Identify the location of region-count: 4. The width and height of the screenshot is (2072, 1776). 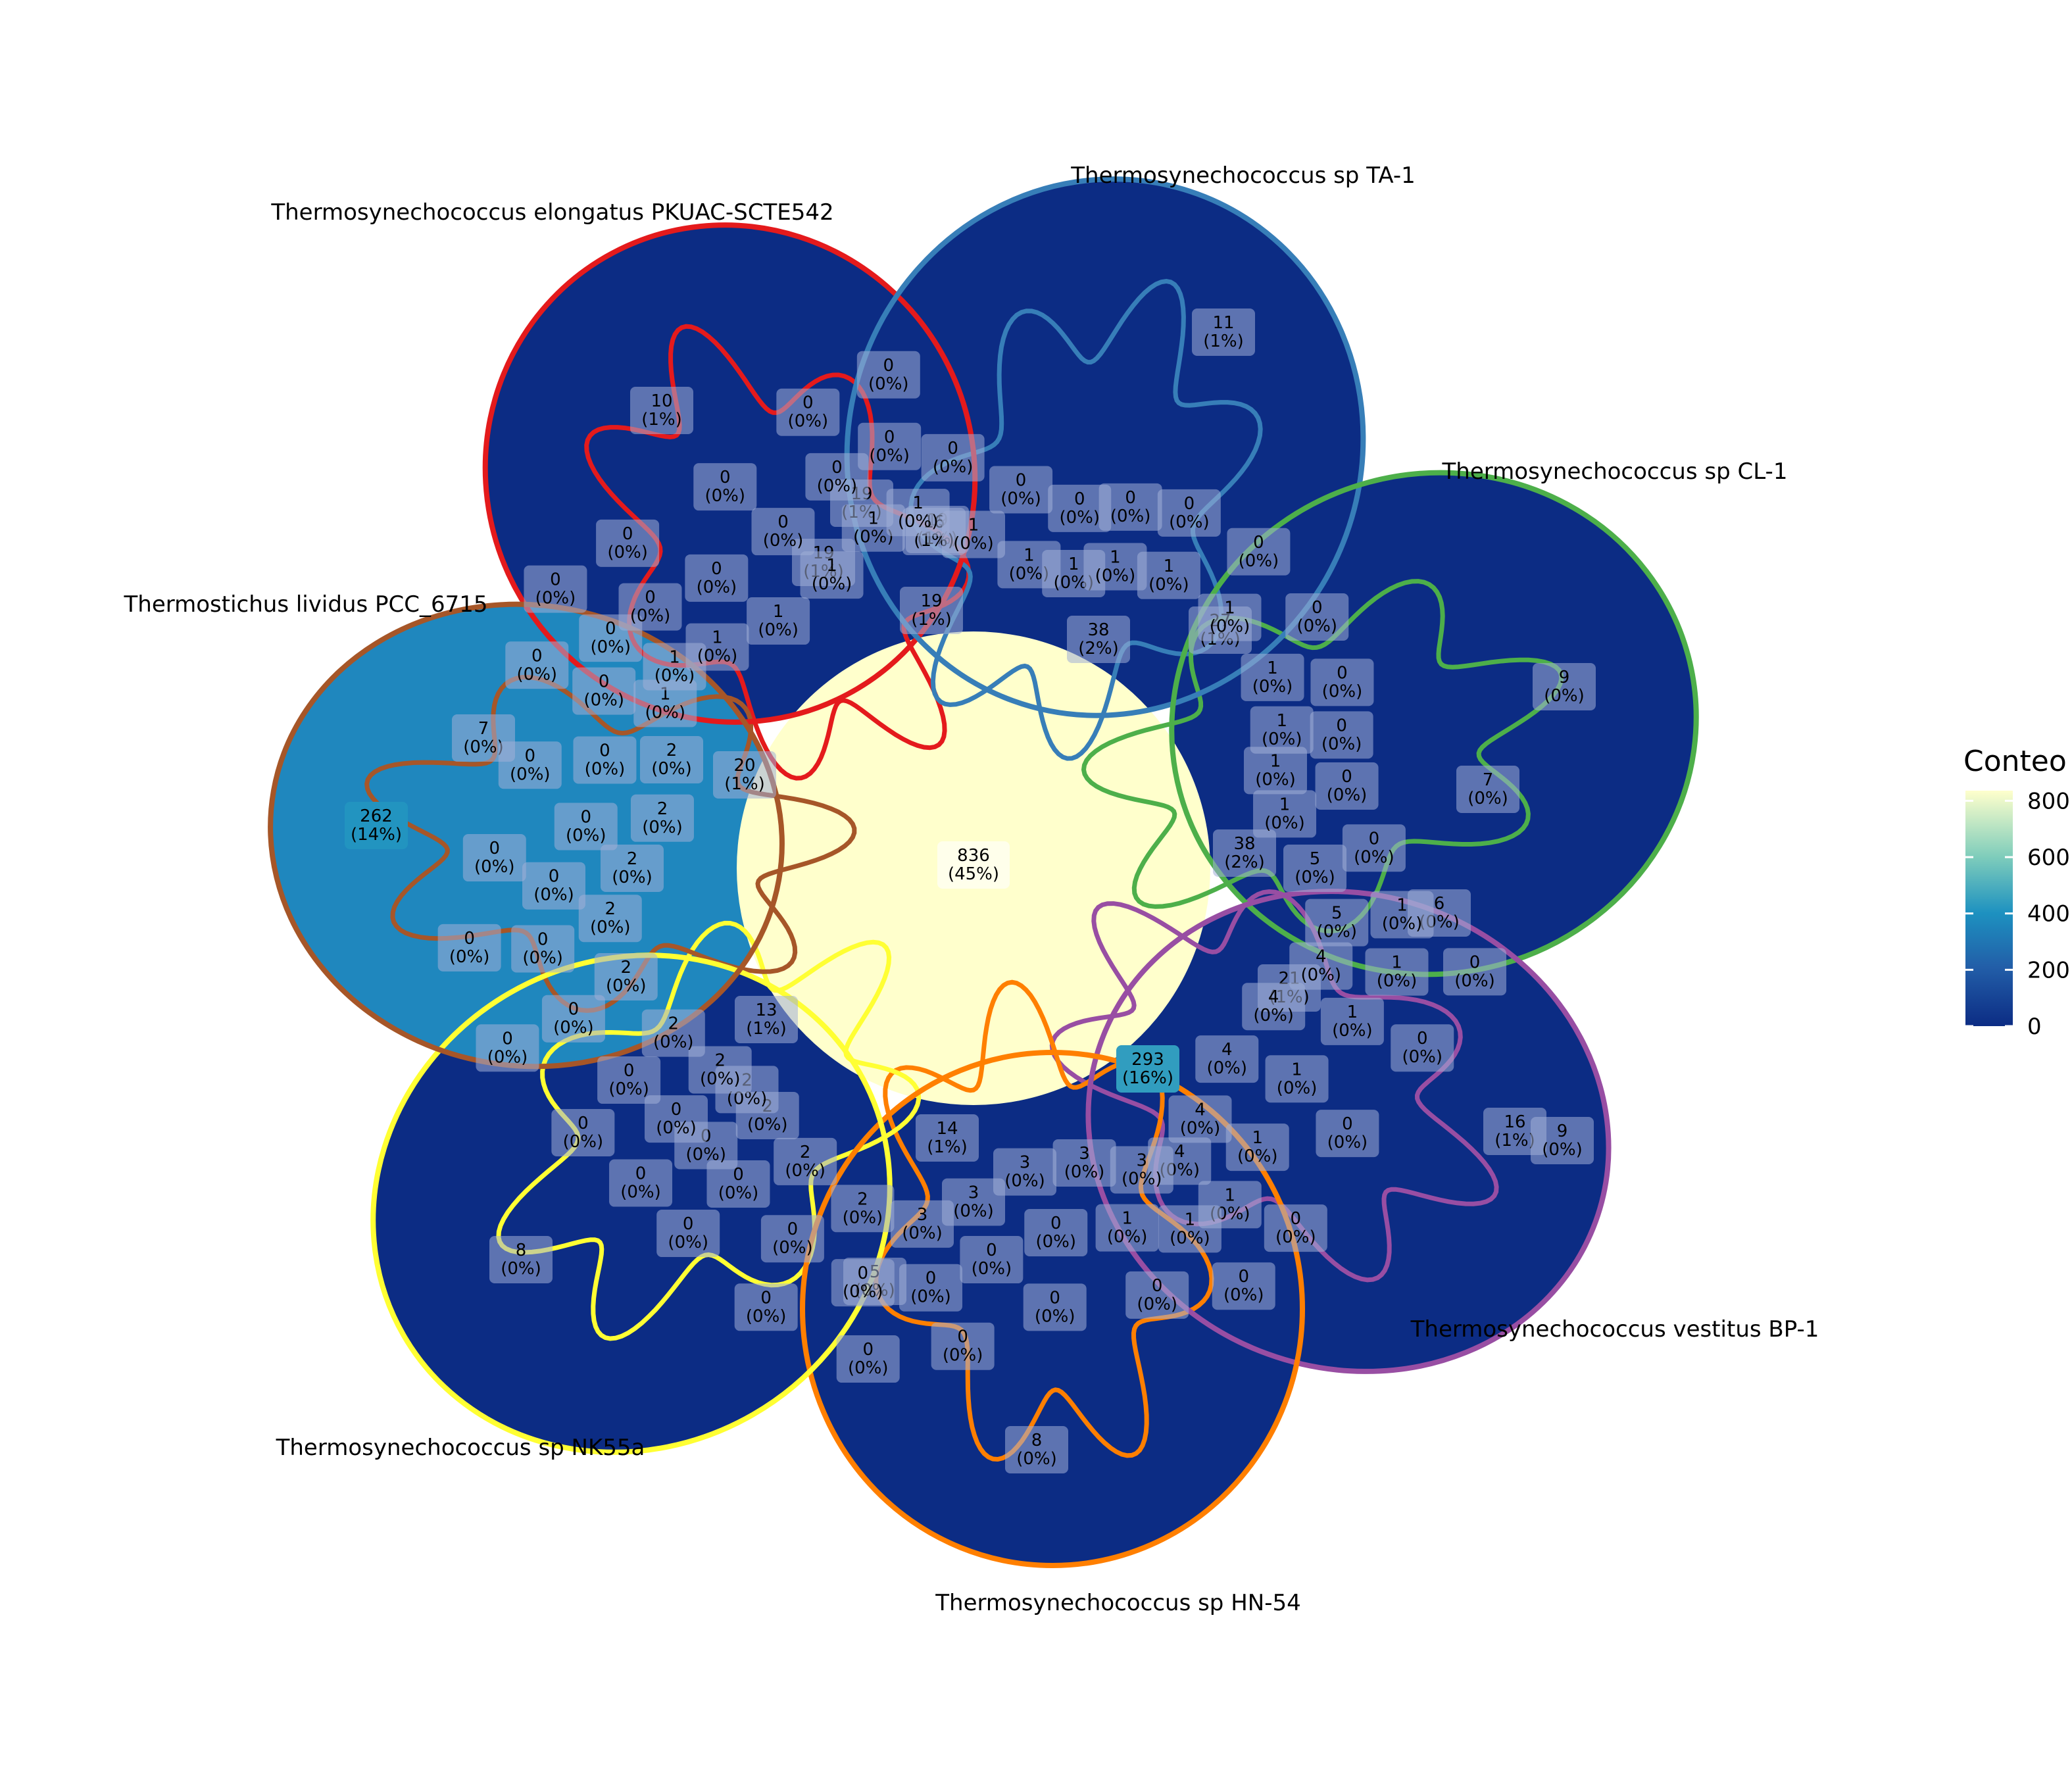
(1227, 1050).